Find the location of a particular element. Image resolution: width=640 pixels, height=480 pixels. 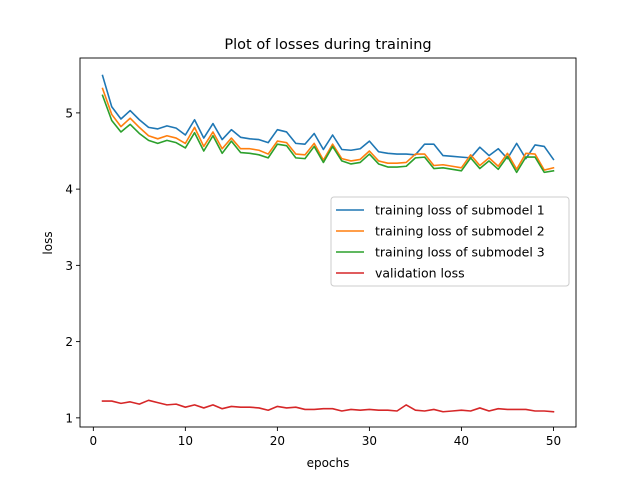

x-tick-label: 50 is located at coordinates (553, 441).